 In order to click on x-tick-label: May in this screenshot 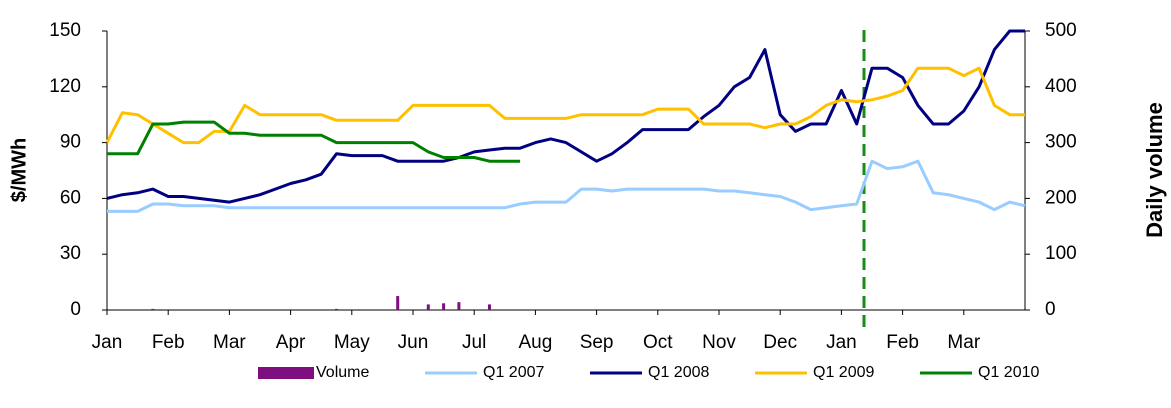, I will do `click(352, 342)`.